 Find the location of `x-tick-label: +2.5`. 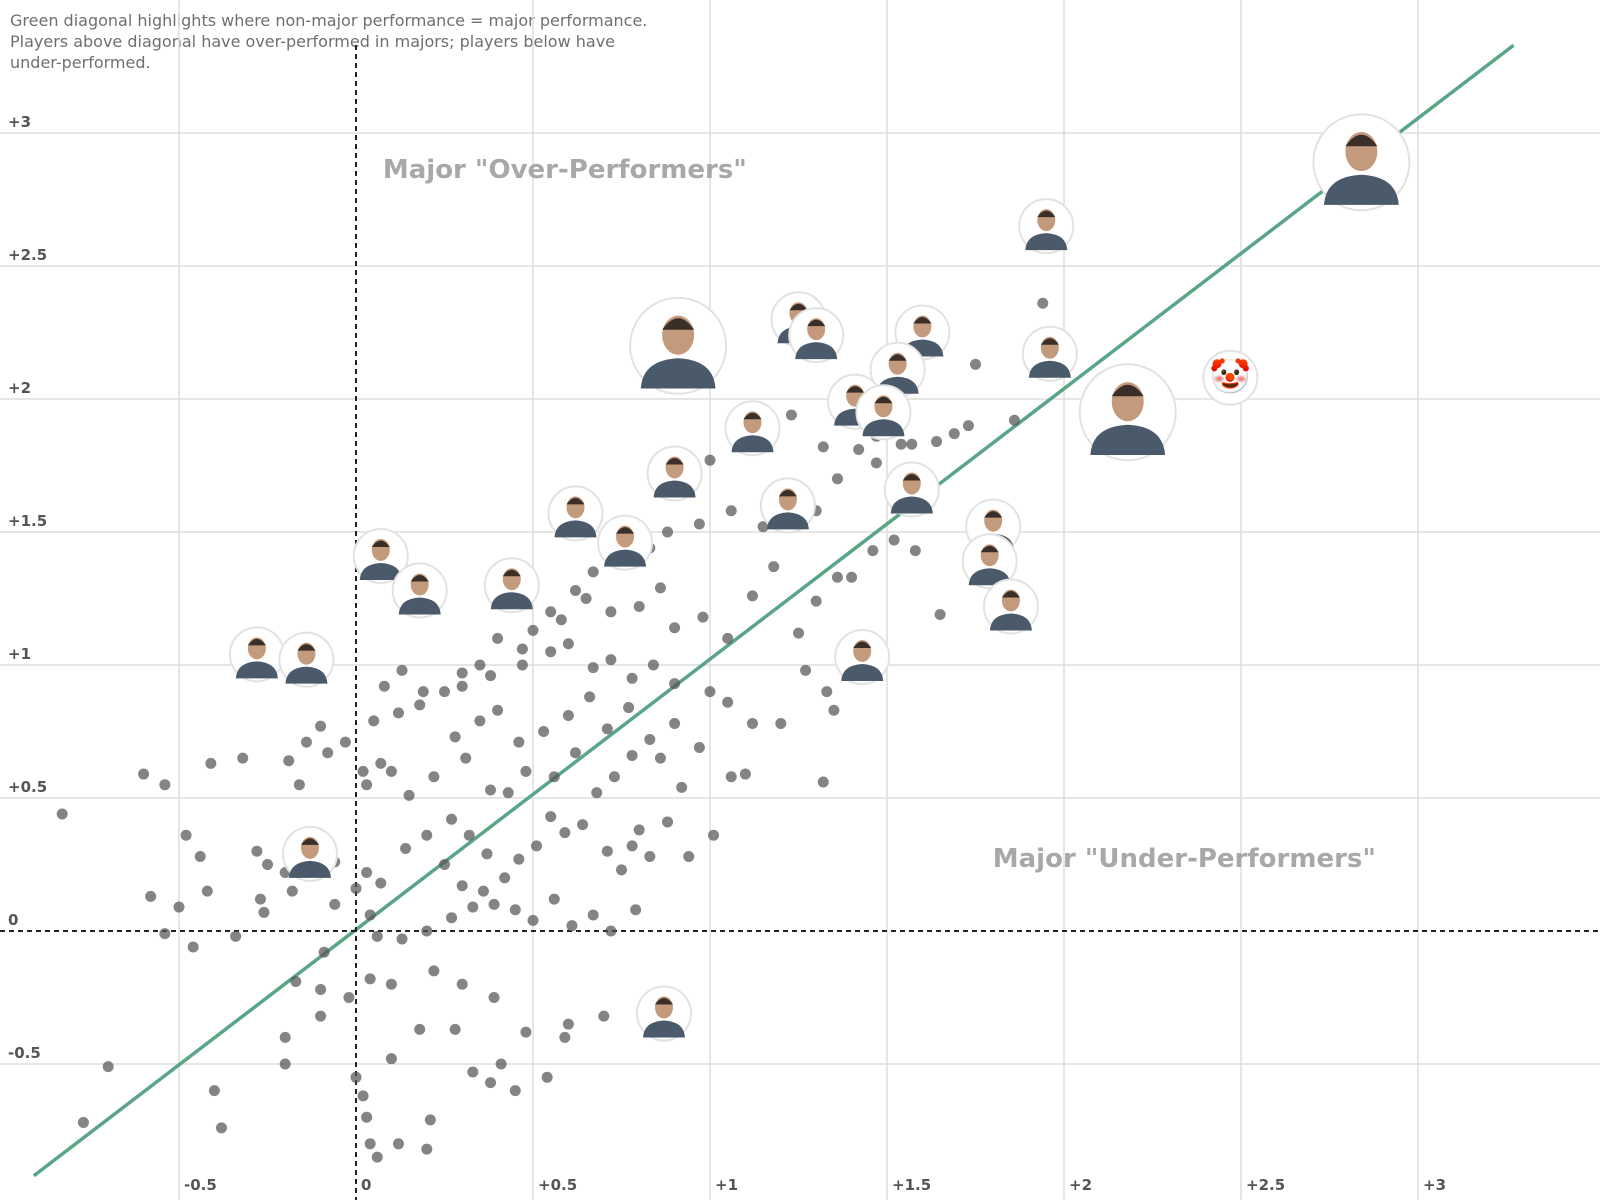

x-tick-label: +2.5 is located at coordinates (1265, 1185).